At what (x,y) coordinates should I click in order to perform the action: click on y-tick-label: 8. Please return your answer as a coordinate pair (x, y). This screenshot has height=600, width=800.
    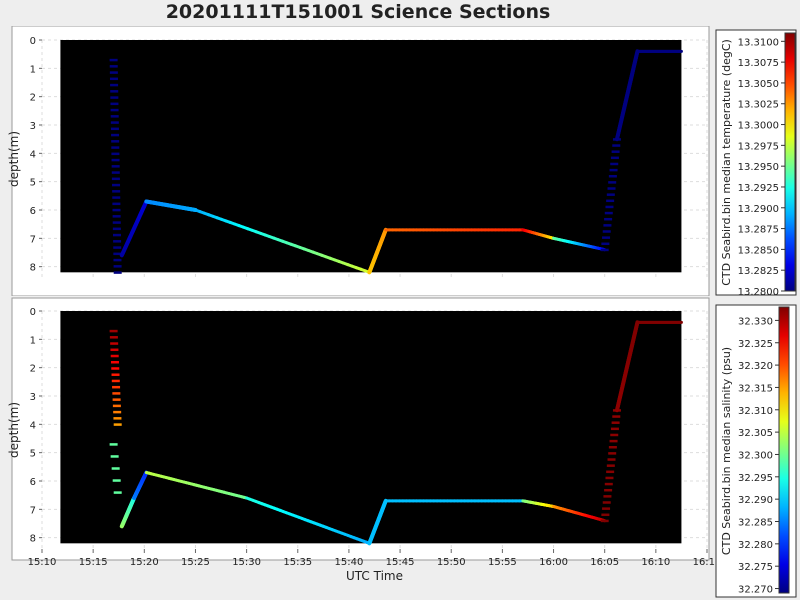
    Looking at the image, I should click on (33, 268).